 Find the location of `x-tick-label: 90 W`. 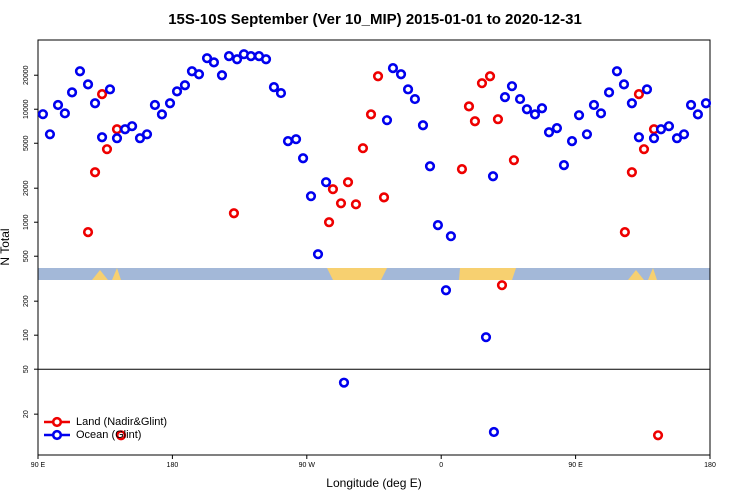

x-tick-label: 90 W is located at coordinates (307, 465).